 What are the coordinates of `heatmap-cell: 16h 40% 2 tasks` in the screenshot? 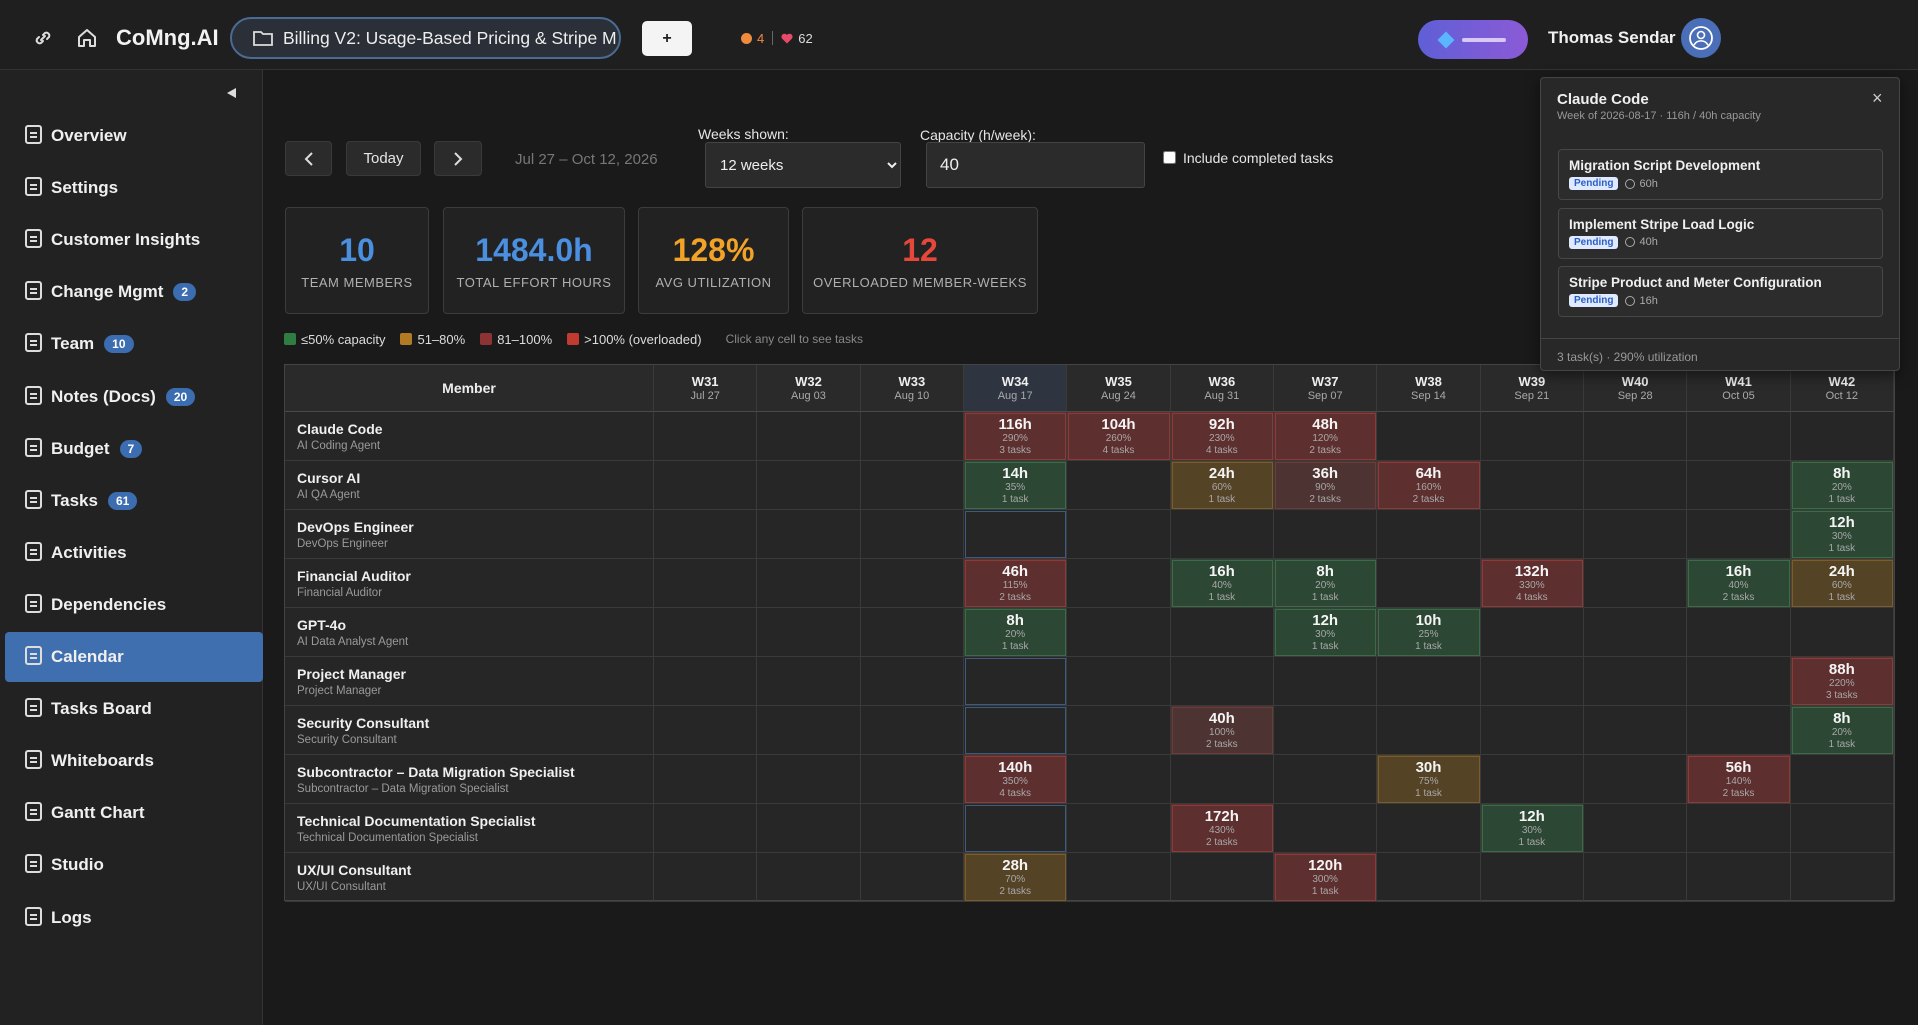 It's located at (1739, 583).